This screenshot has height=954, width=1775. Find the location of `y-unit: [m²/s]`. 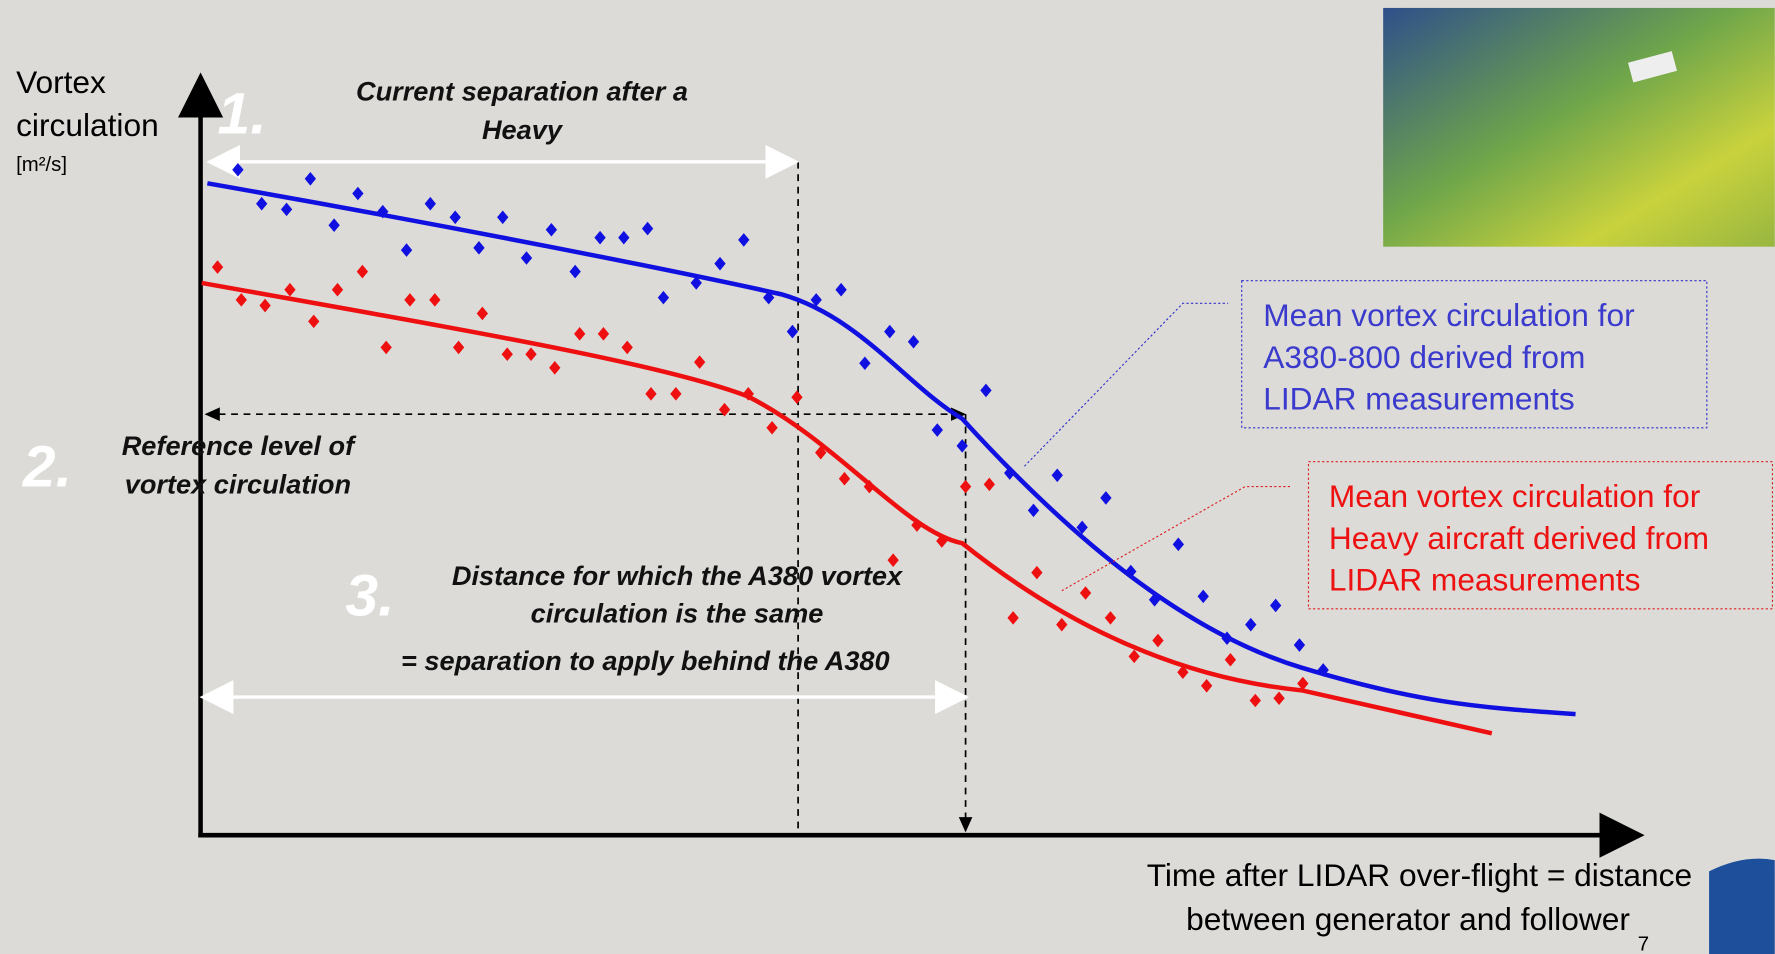

y-unit: [m²/s] is located at coordinates (41, 165).